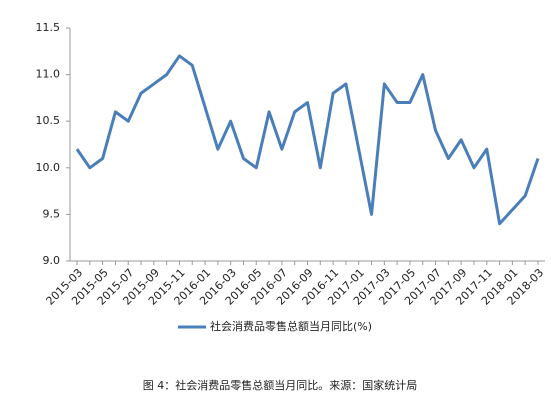  Describe the element at coordinates (48, 167) in the screenshot. I see `y-tick-label: 10.0` at that location.